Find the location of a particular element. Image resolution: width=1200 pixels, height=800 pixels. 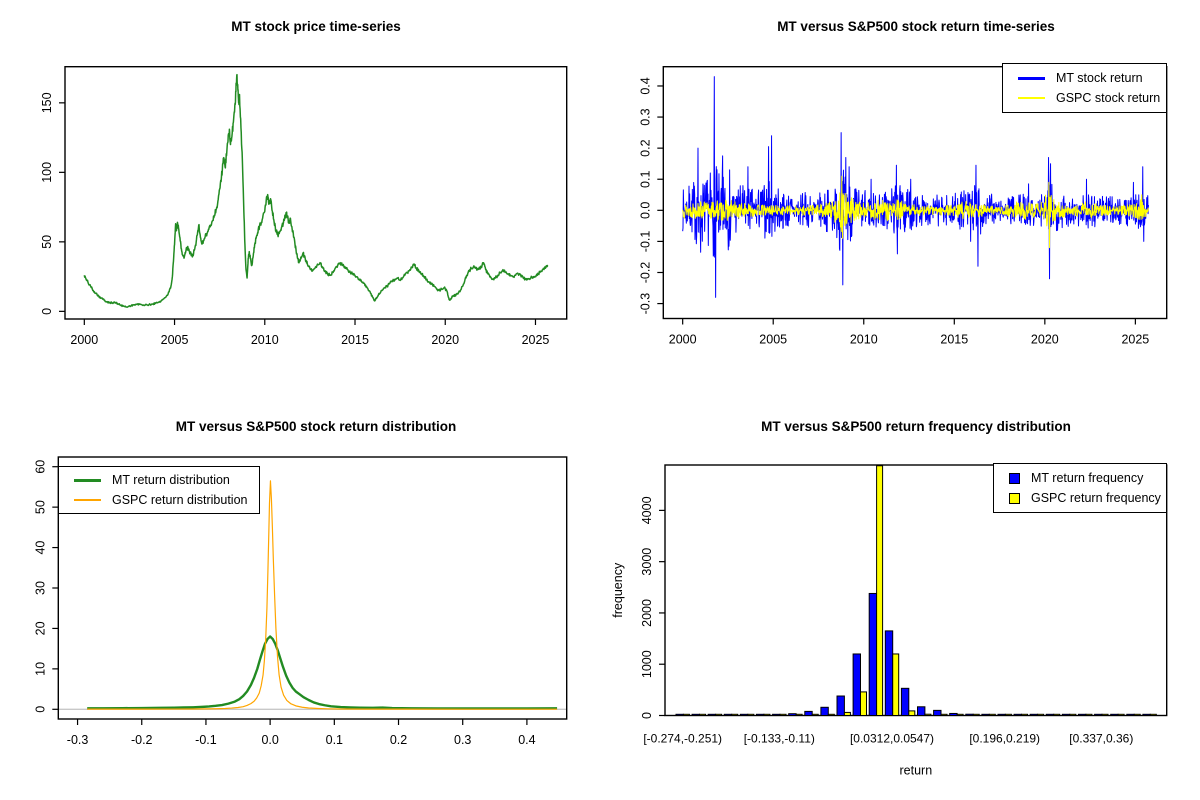

svg-text: frequency is located at coordinates (618, 590).